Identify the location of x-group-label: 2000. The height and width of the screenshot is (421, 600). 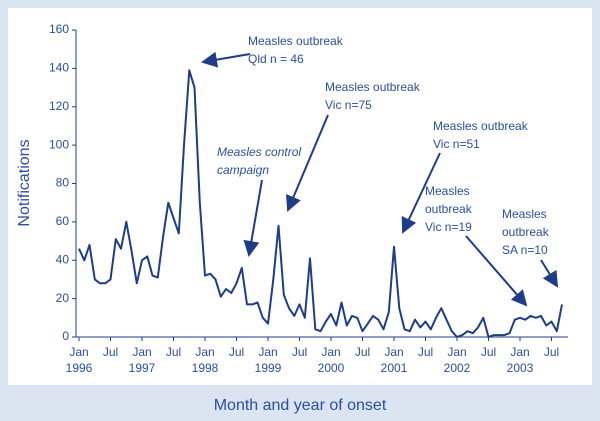
(331, 368).